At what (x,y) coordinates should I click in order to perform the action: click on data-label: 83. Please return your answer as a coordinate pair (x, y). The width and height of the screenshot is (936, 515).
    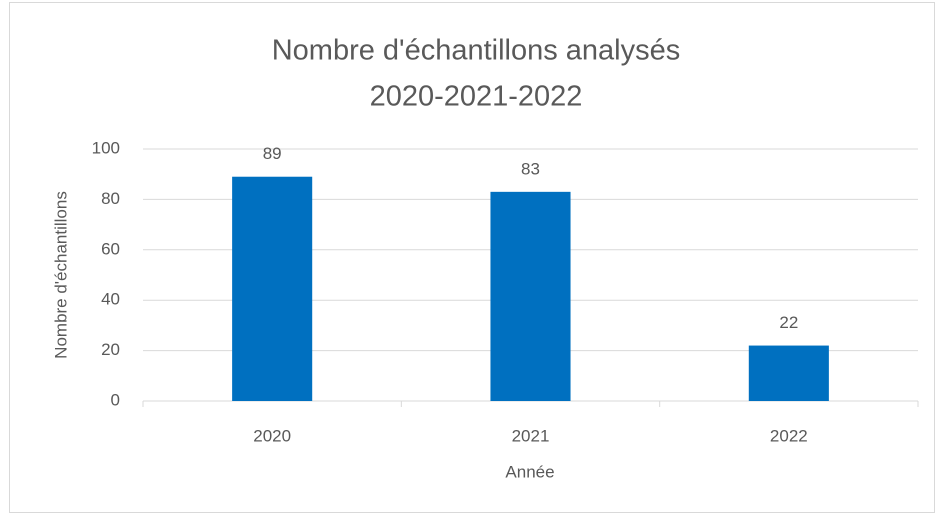
    Looking at the image, I should click on (530, 168).